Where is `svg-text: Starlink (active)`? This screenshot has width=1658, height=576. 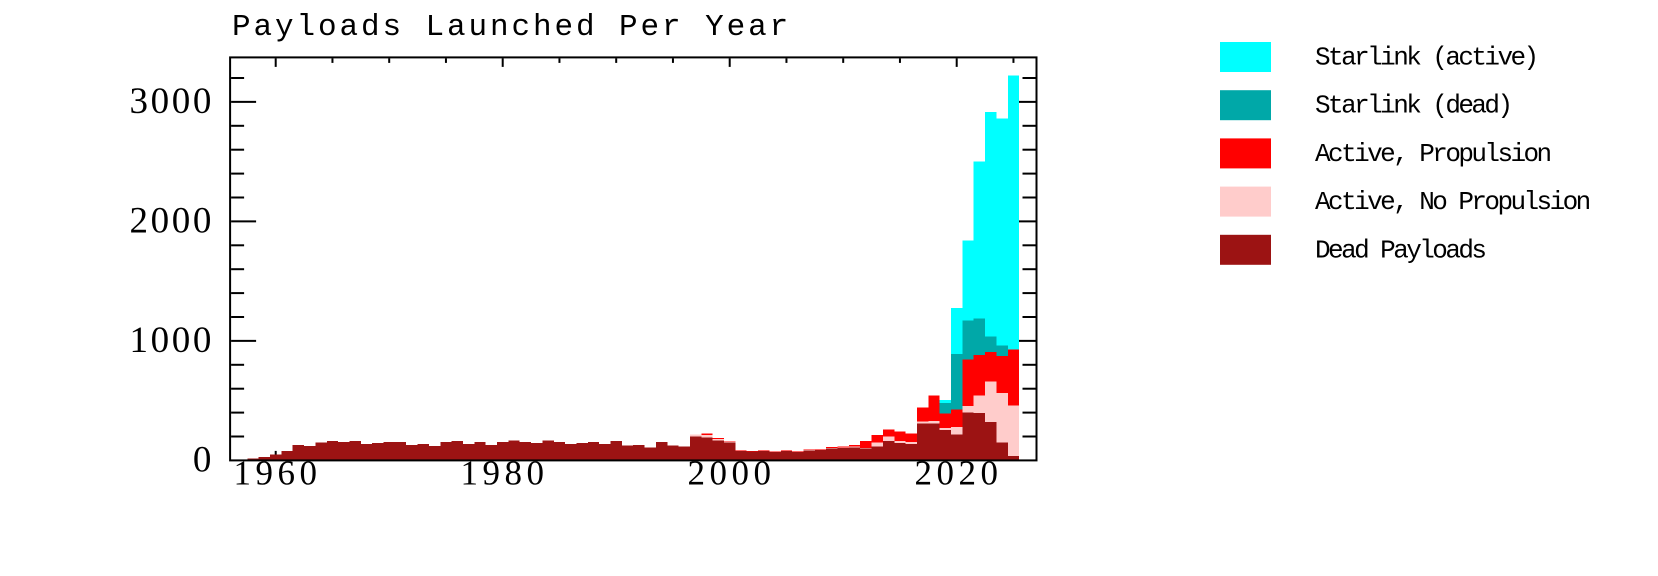
svg-text: Starlink (active) is located at coordinates (1426, 58).